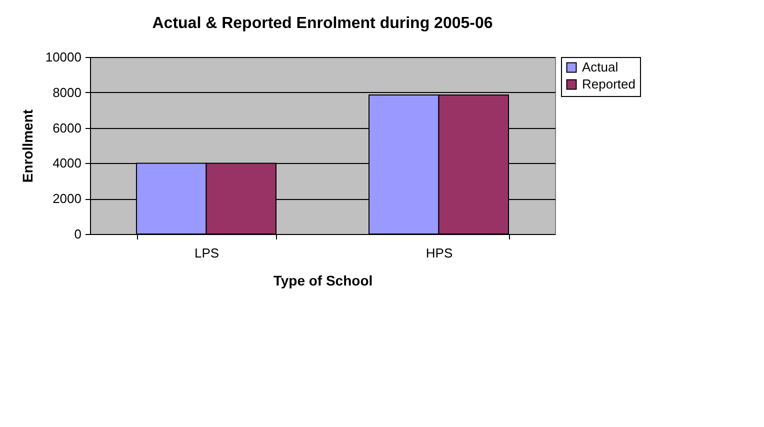 The height and width of the screenshot is (427, 764). Describe the element at coordinates (67, 128) in the screenshot. I see `y-tick-label: 6000` at that location.